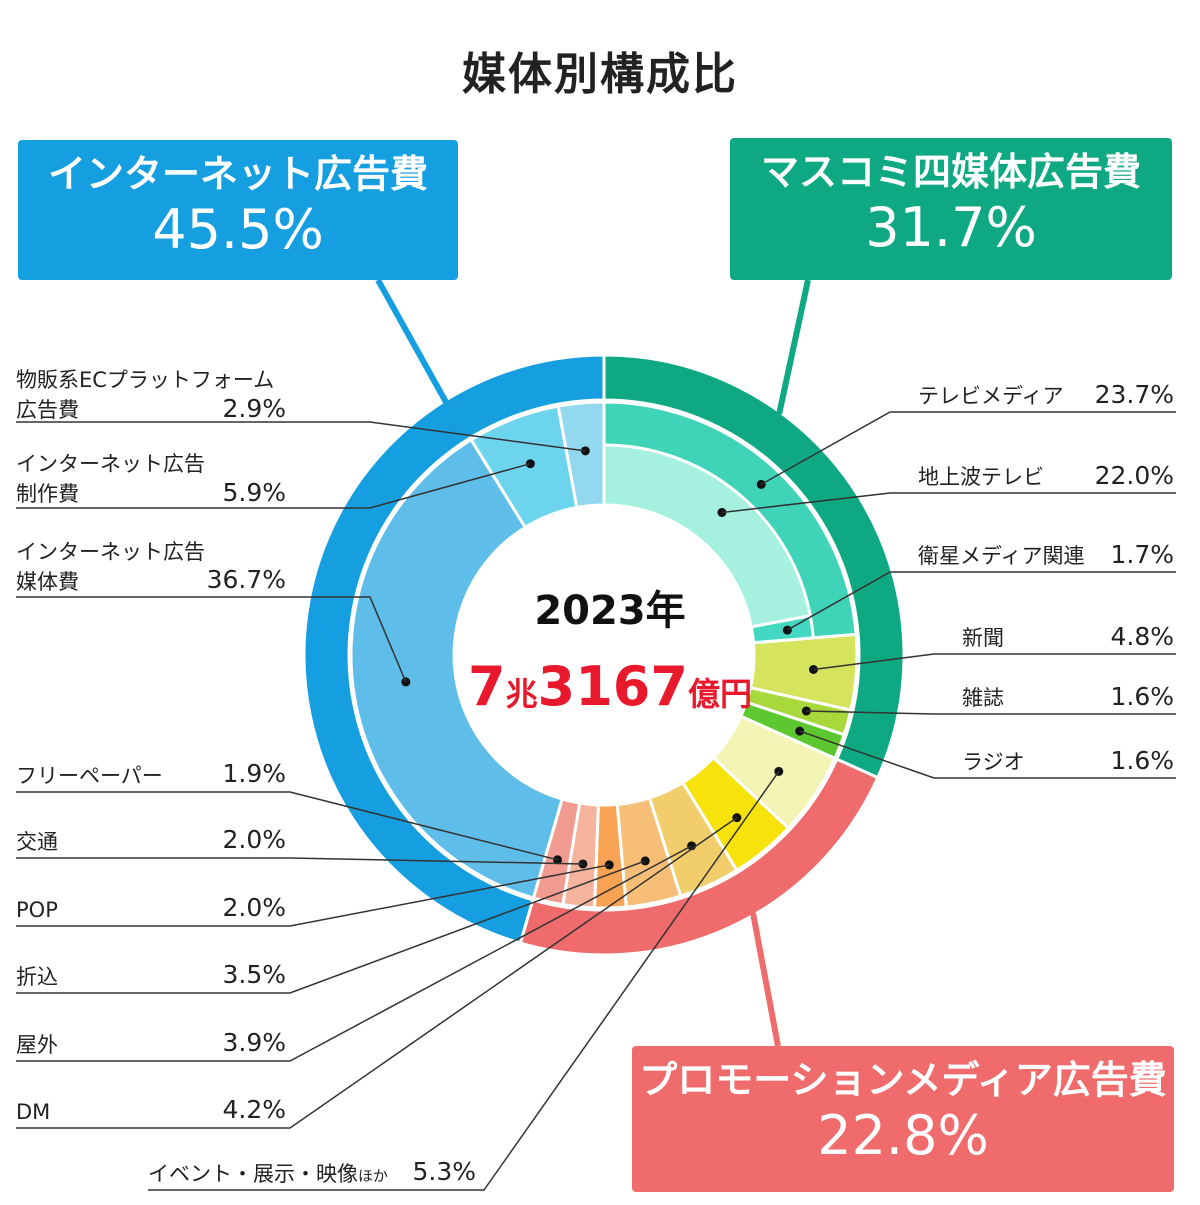 This screenshot has height=1205, width=1200. What do you see at coordinates (981, 601) in the screenshot?
I see `leader-line-satellite` at bounding box center [981, 601].